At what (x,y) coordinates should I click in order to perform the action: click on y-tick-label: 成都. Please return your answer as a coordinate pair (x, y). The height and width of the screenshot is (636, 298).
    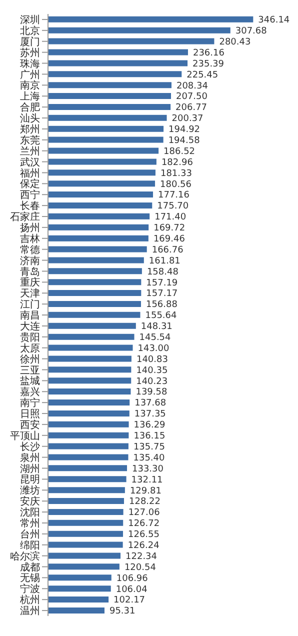
    Looking at the image, I should click on (30, 567).